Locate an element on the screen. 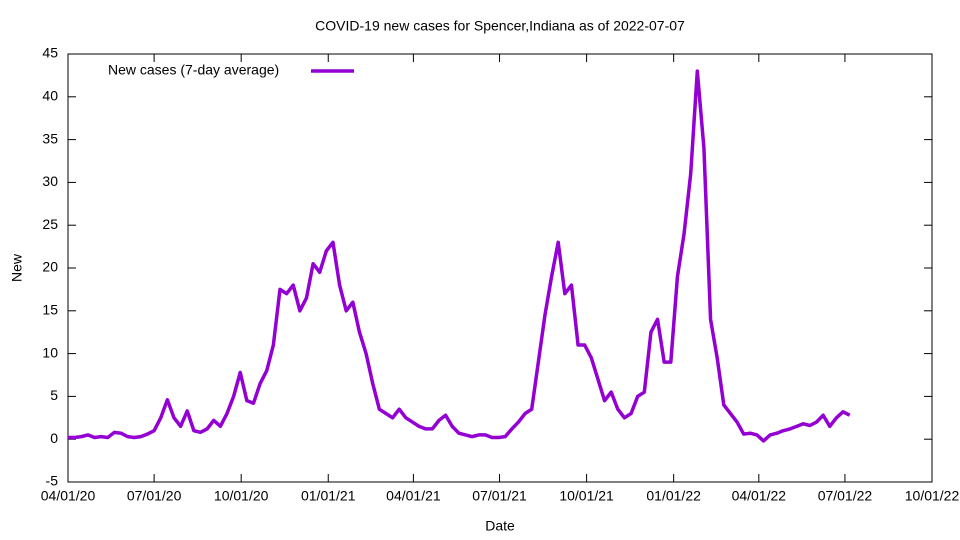 This screenshot has width=960, height=540. y-tick-label: 0 is located at coordinates (54, 438).